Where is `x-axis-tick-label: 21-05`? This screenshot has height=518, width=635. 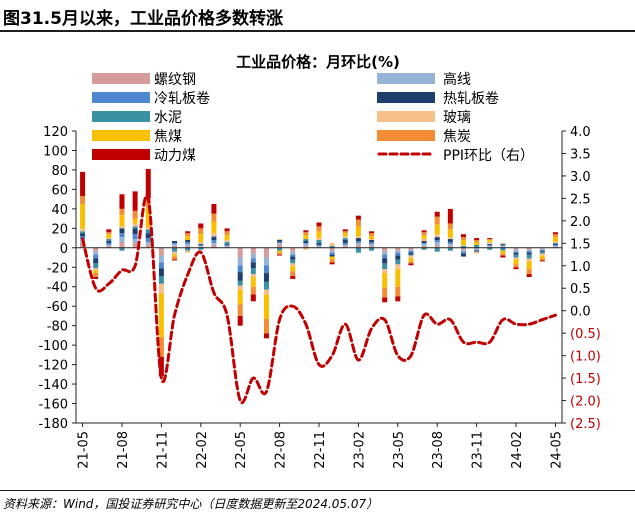 x-axis-tick-label: 21-05 is located at coordinates (84, 450).